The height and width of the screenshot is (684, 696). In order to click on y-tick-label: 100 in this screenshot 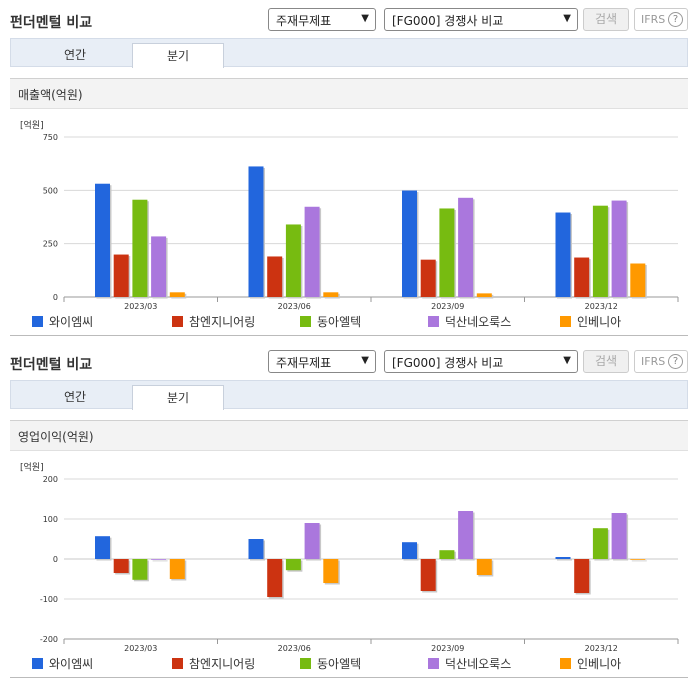, I will do `click(50, 519)`.